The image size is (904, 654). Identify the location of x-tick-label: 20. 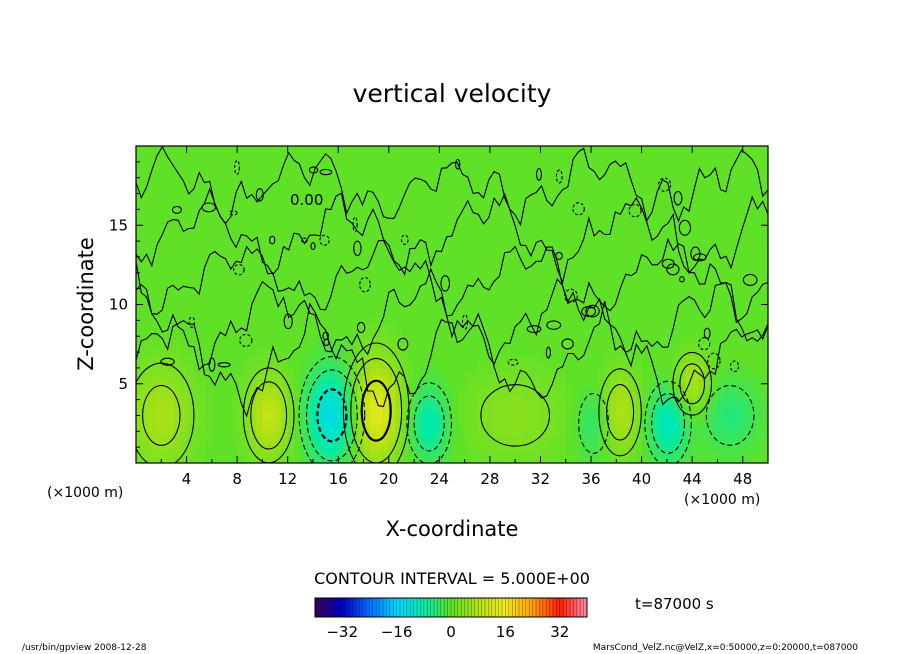
(388, 479).